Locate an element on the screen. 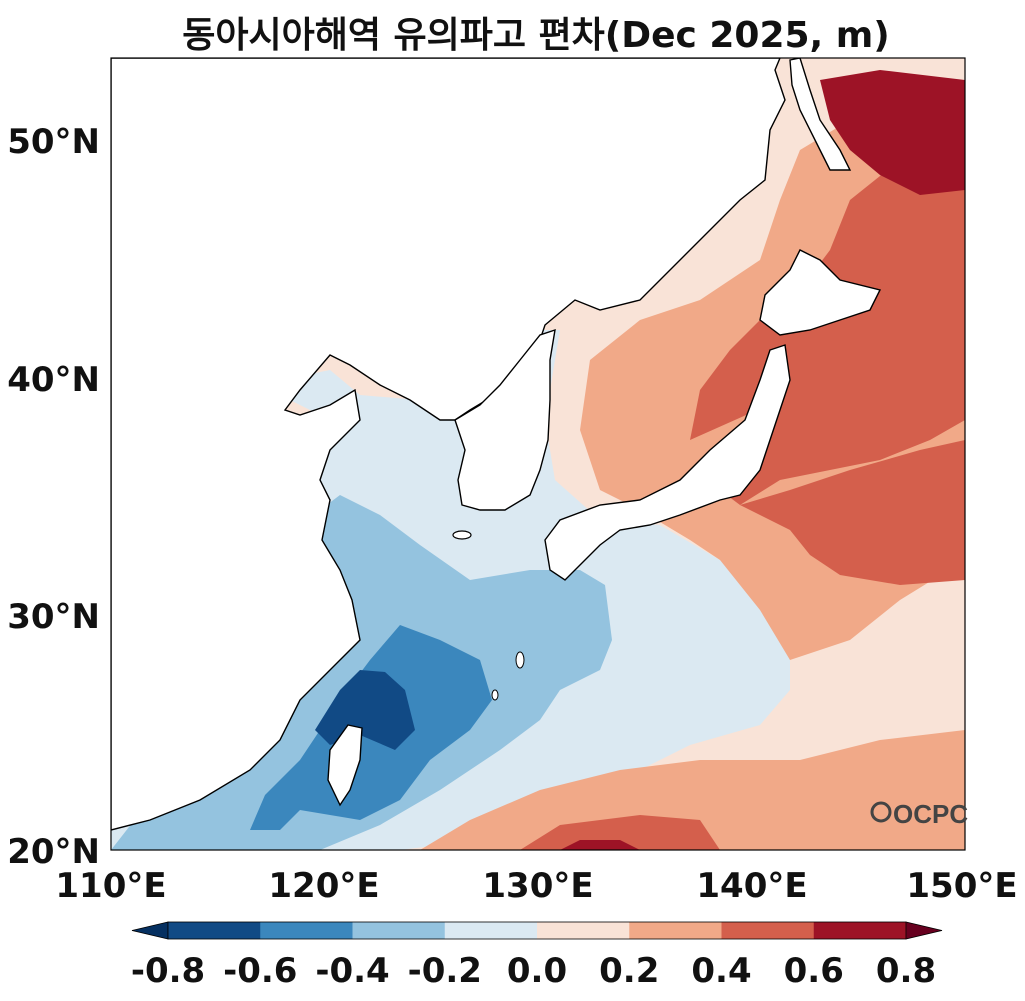  contour-level-0.4-0.6-south is located at coordinates (620, 832).